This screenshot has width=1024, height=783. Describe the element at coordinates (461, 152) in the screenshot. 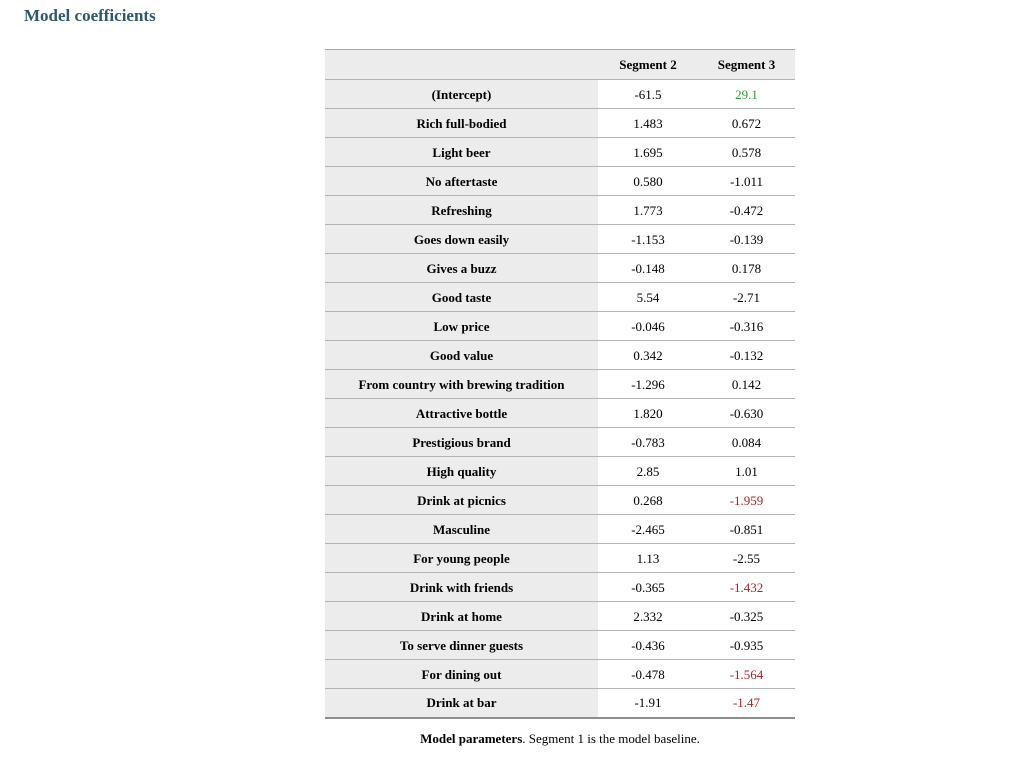

I see `row-label: Light beer` at that location.